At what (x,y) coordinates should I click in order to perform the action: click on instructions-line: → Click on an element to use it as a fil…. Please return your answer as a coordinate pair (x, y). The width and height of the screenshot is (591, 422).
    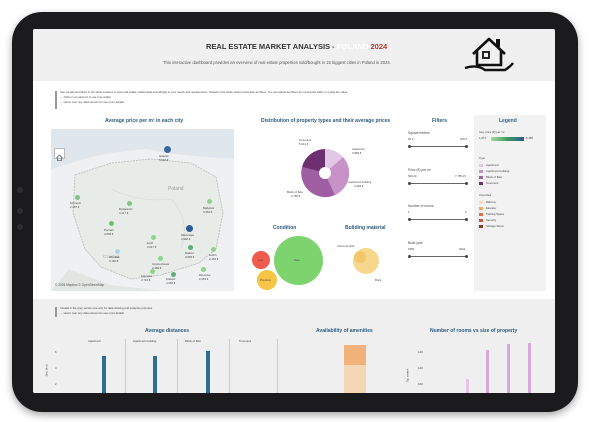
    Looking at the image, I should click on (85, 96).